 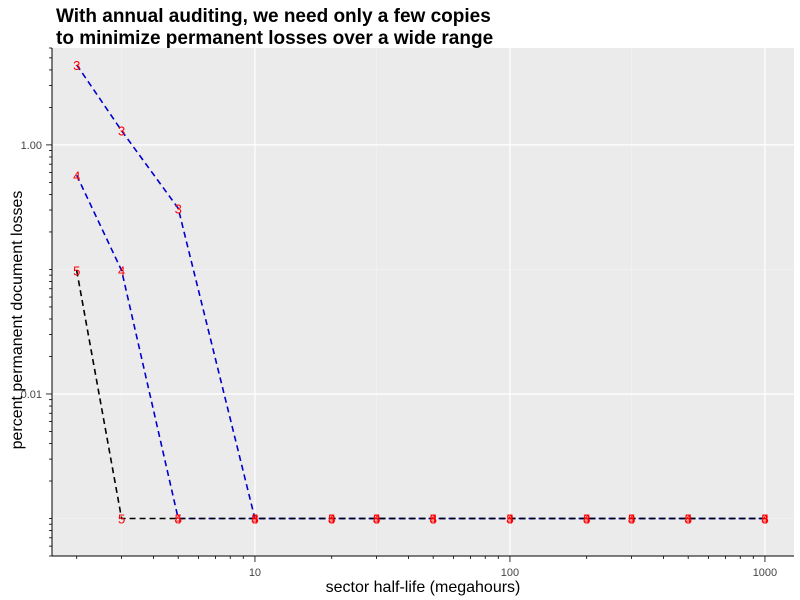 What do you see at coordinates (255, 573) in the screenshot?
I see `x-tick-label: 10` at bounding box center [255, 573].